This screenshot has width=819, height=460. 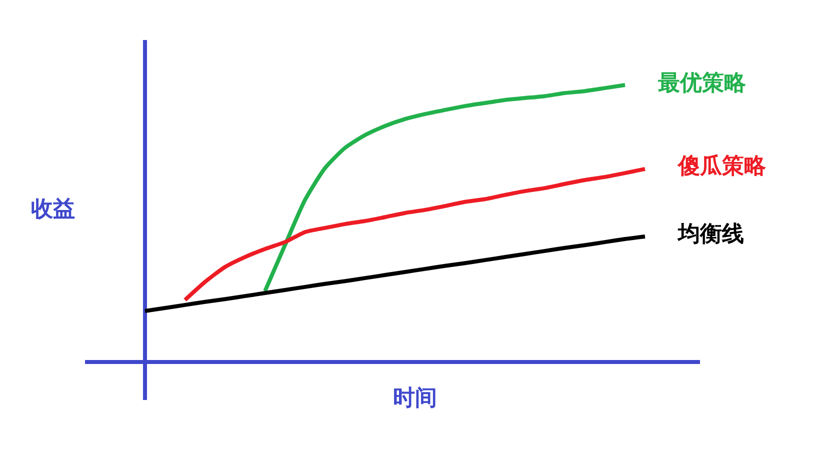 I want to click on series-label: 傻瓜策略, so click(x=722, y=166).